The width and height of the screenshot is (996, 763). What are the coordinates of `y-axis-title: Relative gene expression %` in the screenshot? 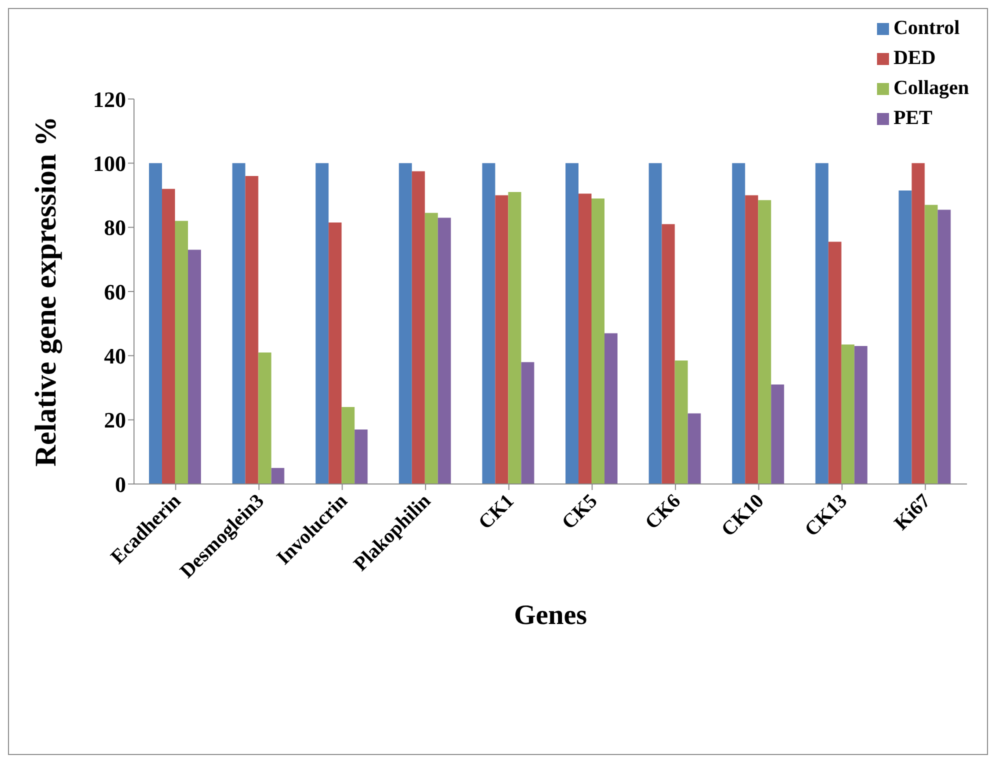 It's located at (46, 291).